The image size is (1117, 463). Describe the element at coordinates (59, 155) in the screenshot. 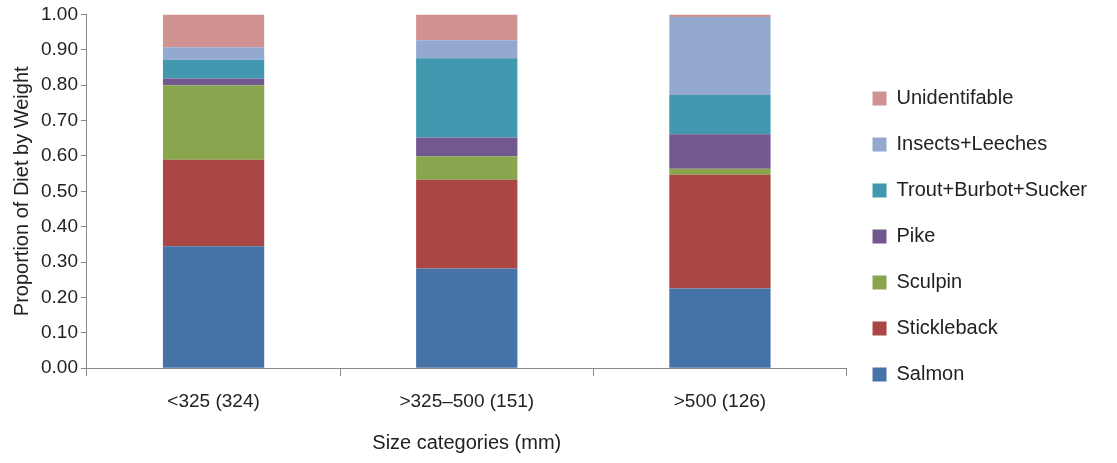

I see `y-tick-label: 0.60` at that location.